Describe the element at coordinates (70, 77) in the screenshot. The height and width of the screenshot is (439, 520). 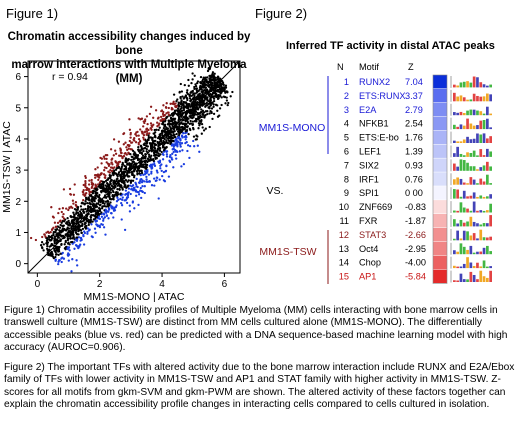
I see `correlation-annotation: r = 0.94` at that location.